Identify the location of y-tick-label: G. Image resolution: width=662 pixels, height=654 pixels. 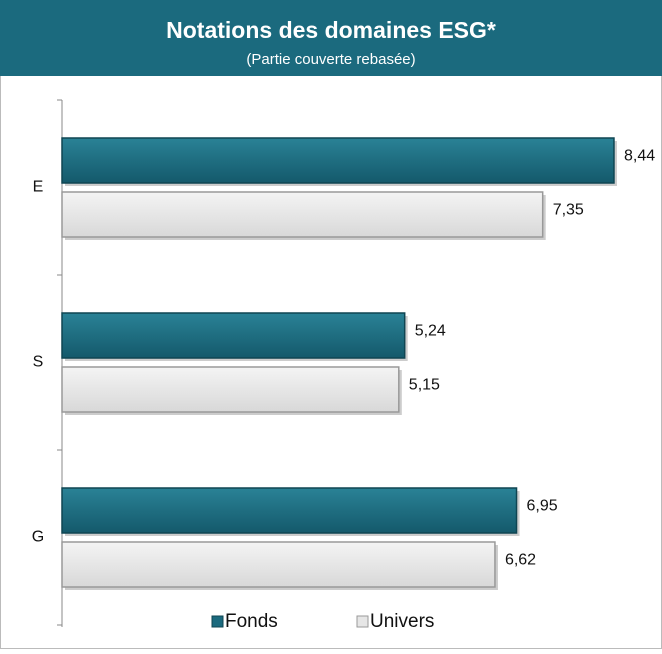
(38, 537).